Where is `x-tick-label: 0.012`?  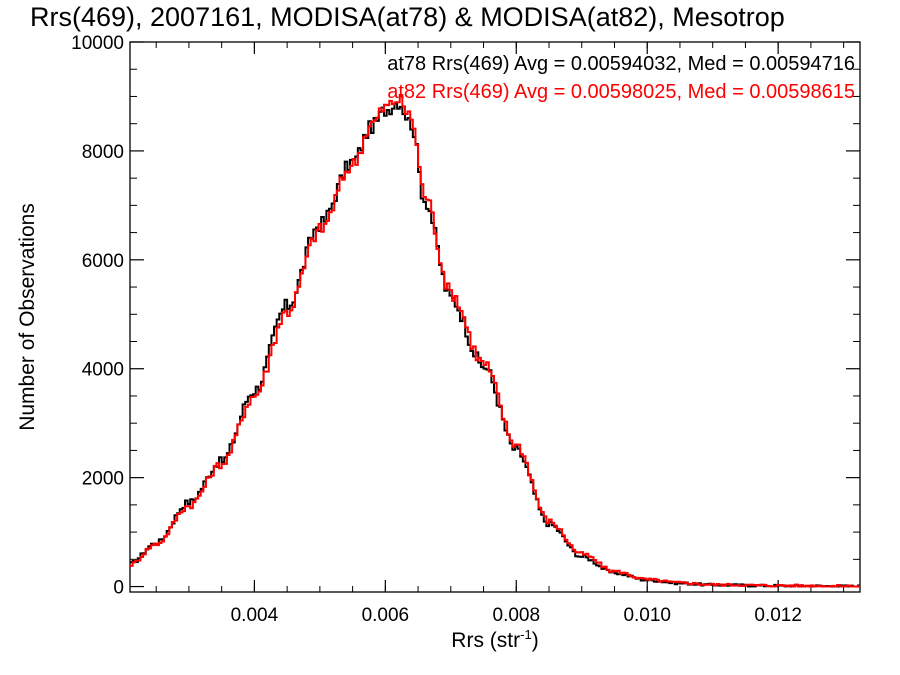
x-tick-label: 0.012 is located at coordinates (778, 615).